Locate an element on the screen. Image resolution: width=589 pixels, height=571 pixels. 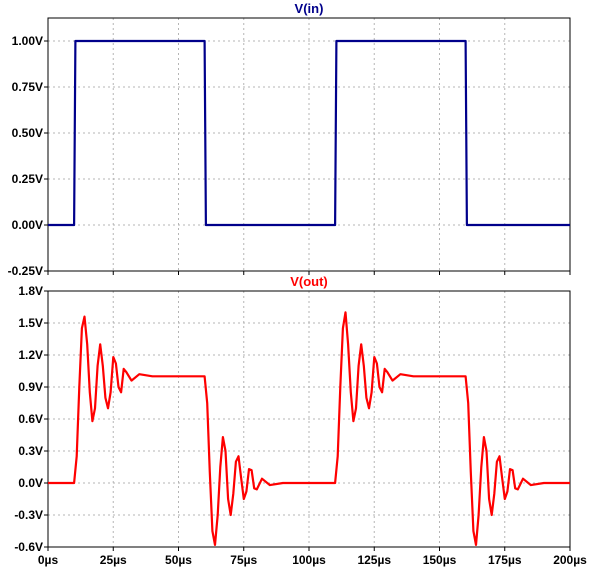
x-tick-label: 50µs is located at coordinates (178, 560).